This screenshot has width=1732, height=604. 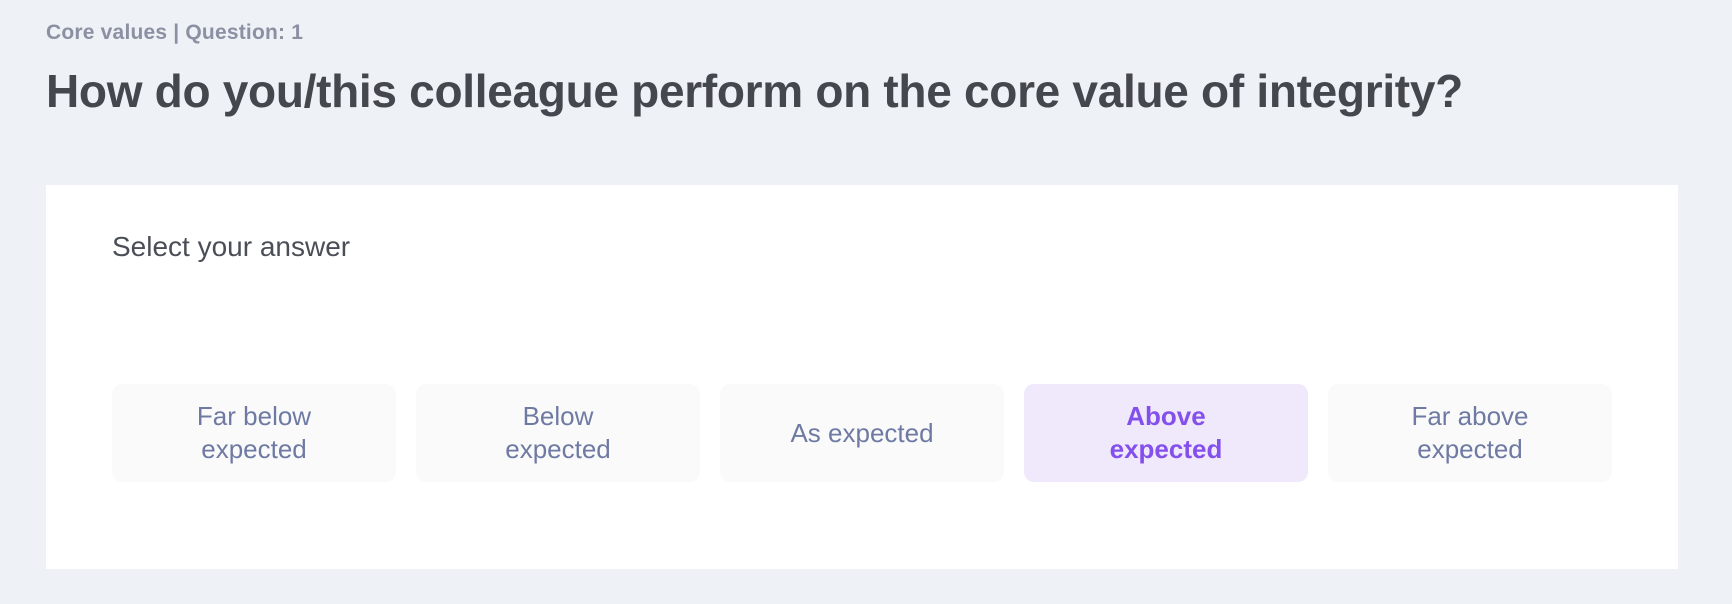 What do you see at coordinates (175, 32) in the screenshot?
I see `breadcrumb: Core values | Question: 1` at bounding box center [175, 32].